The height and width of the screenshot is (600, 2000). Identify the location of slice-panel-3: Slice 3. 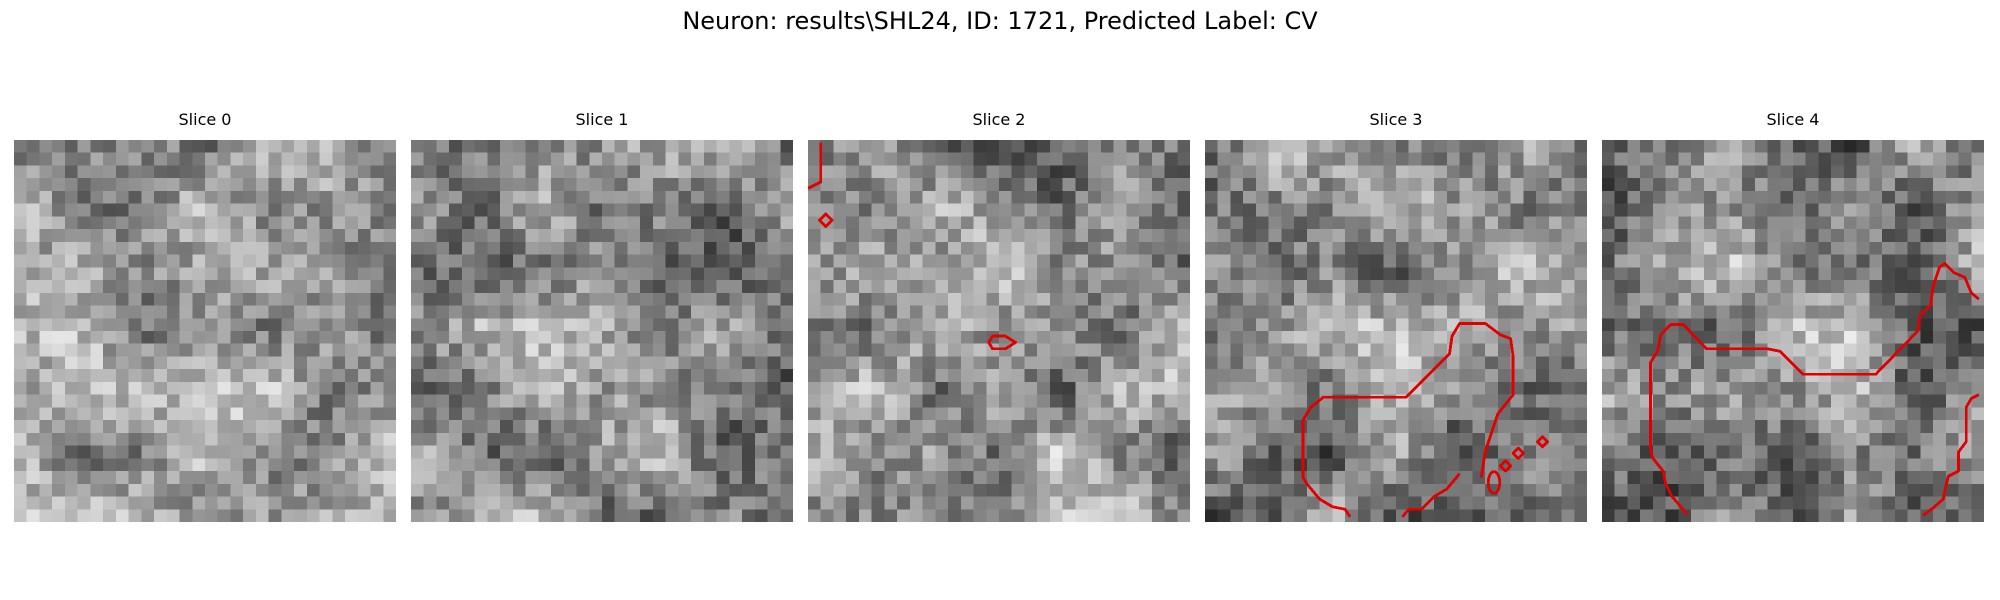
(1396, 316).